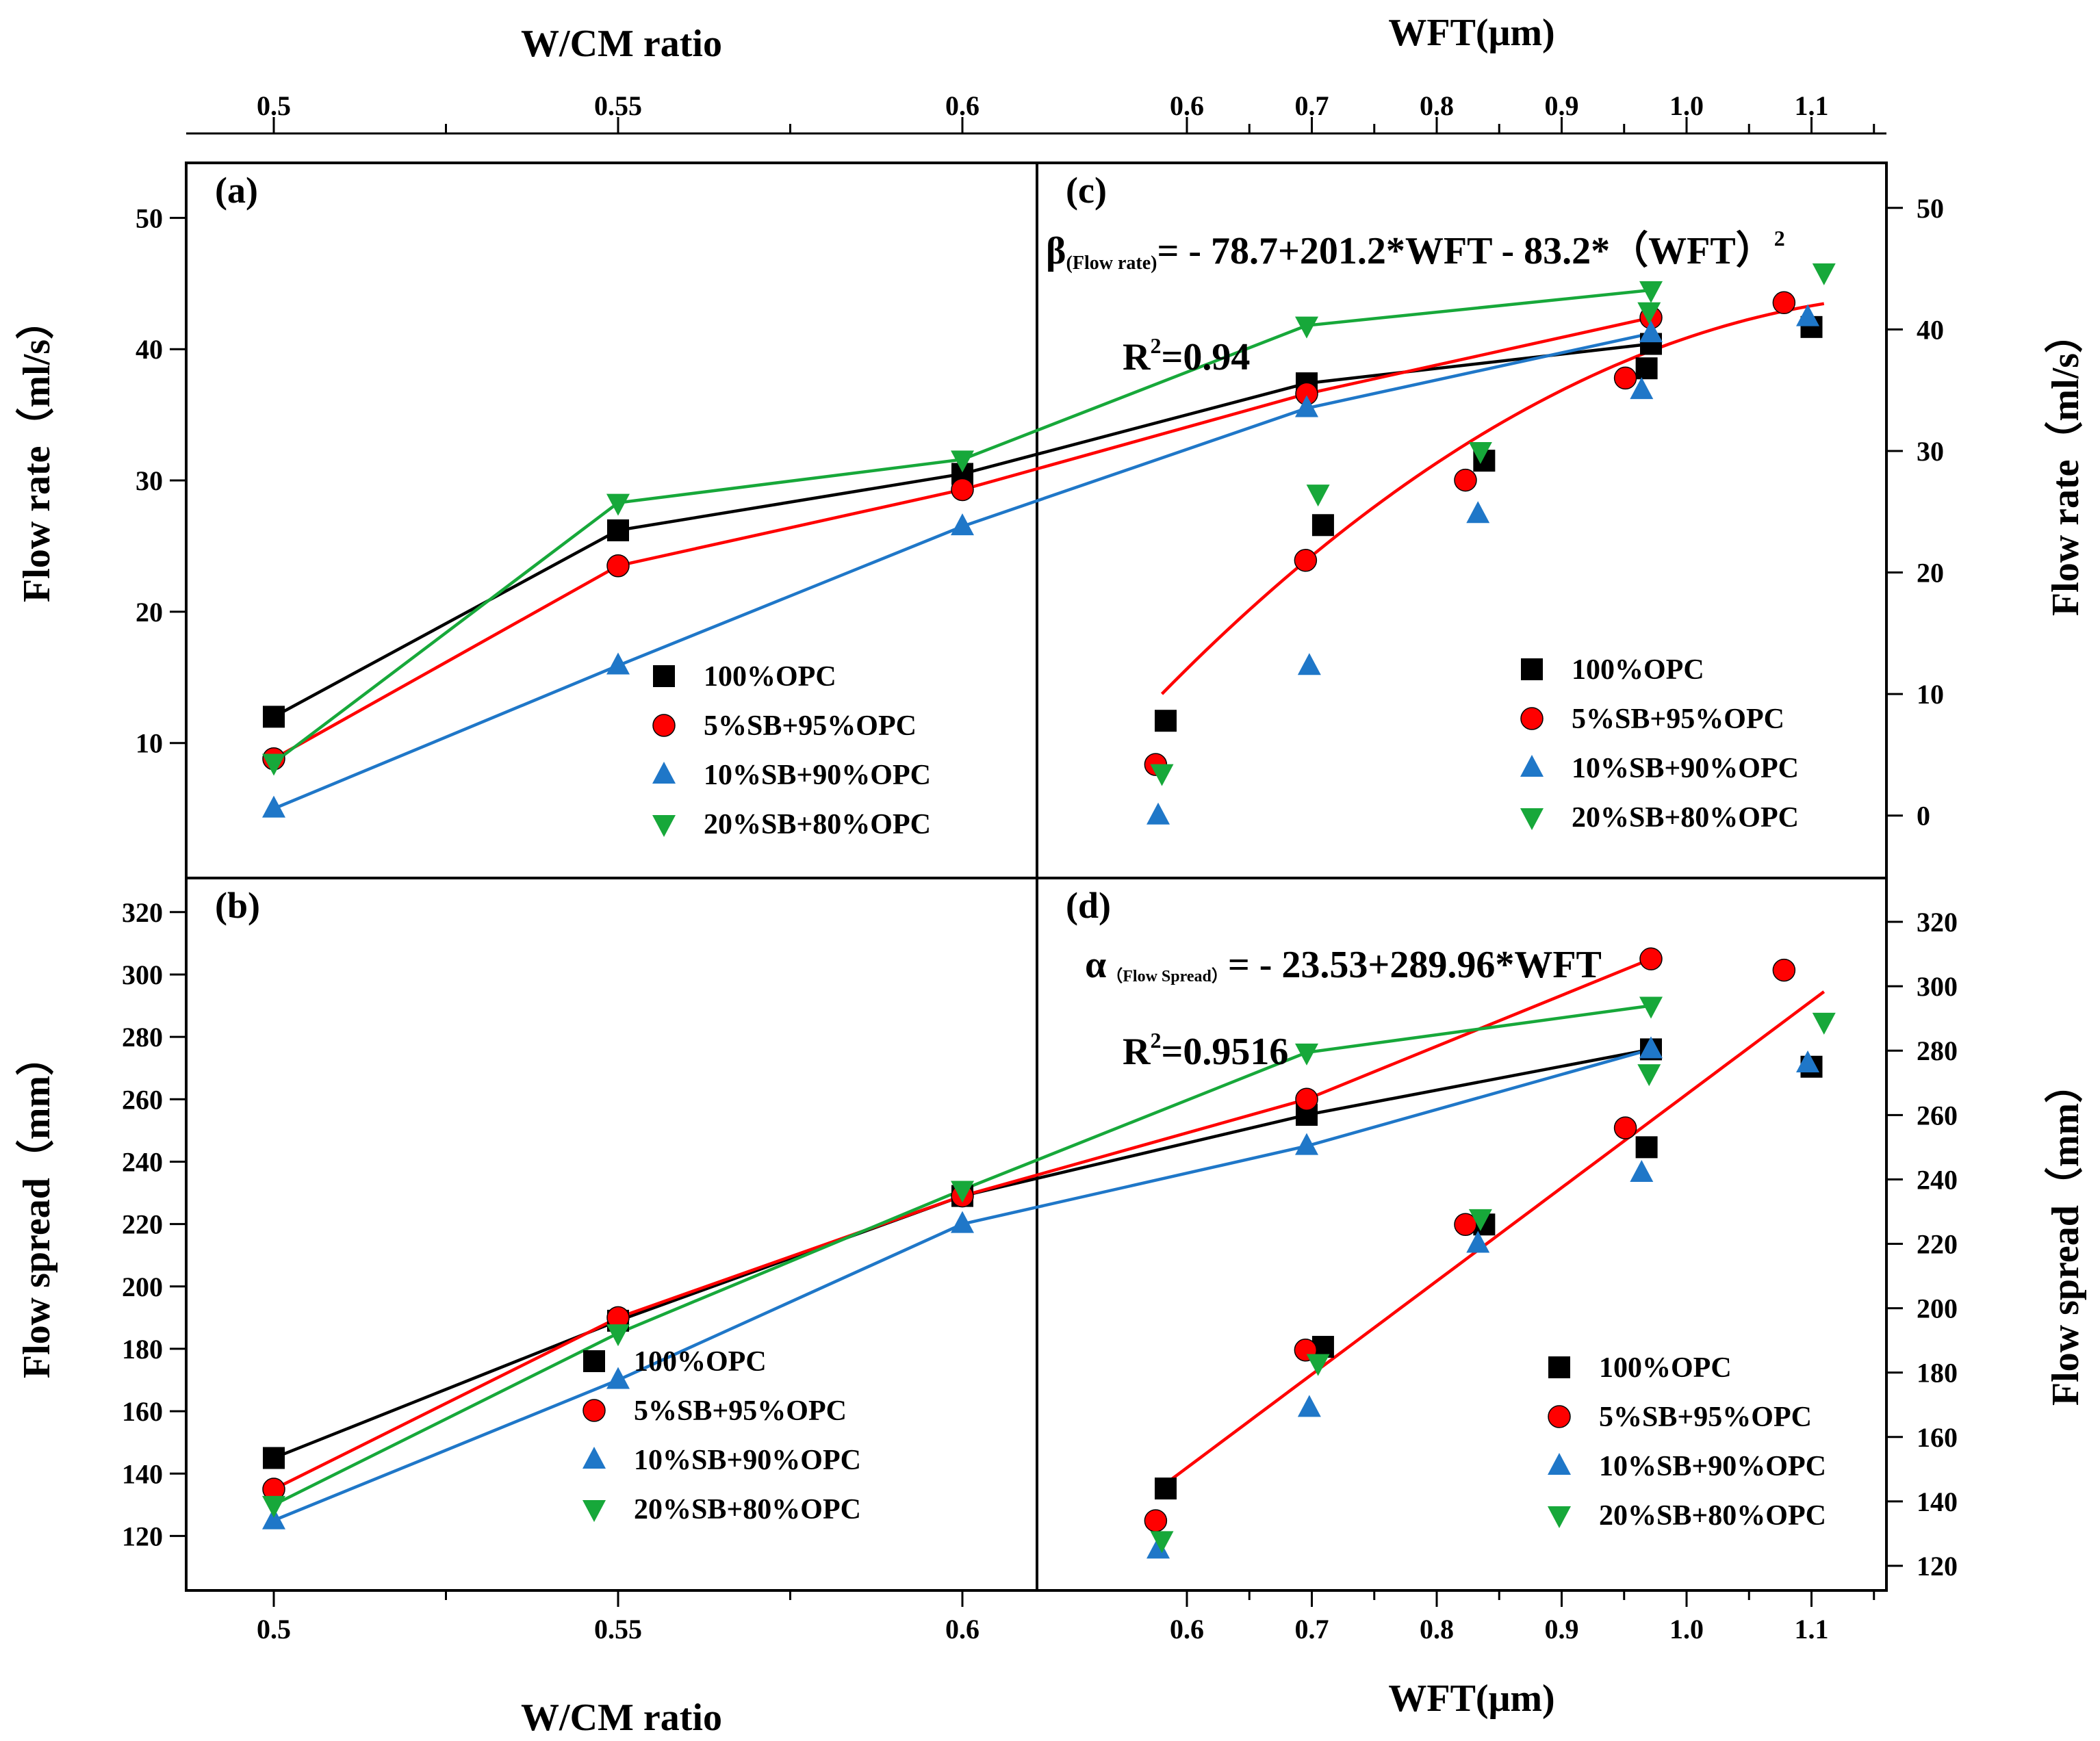 This screenshot has height=1741, width=2100. I want to click on x-tick-label-c: 0.8, so click(1437, 106).